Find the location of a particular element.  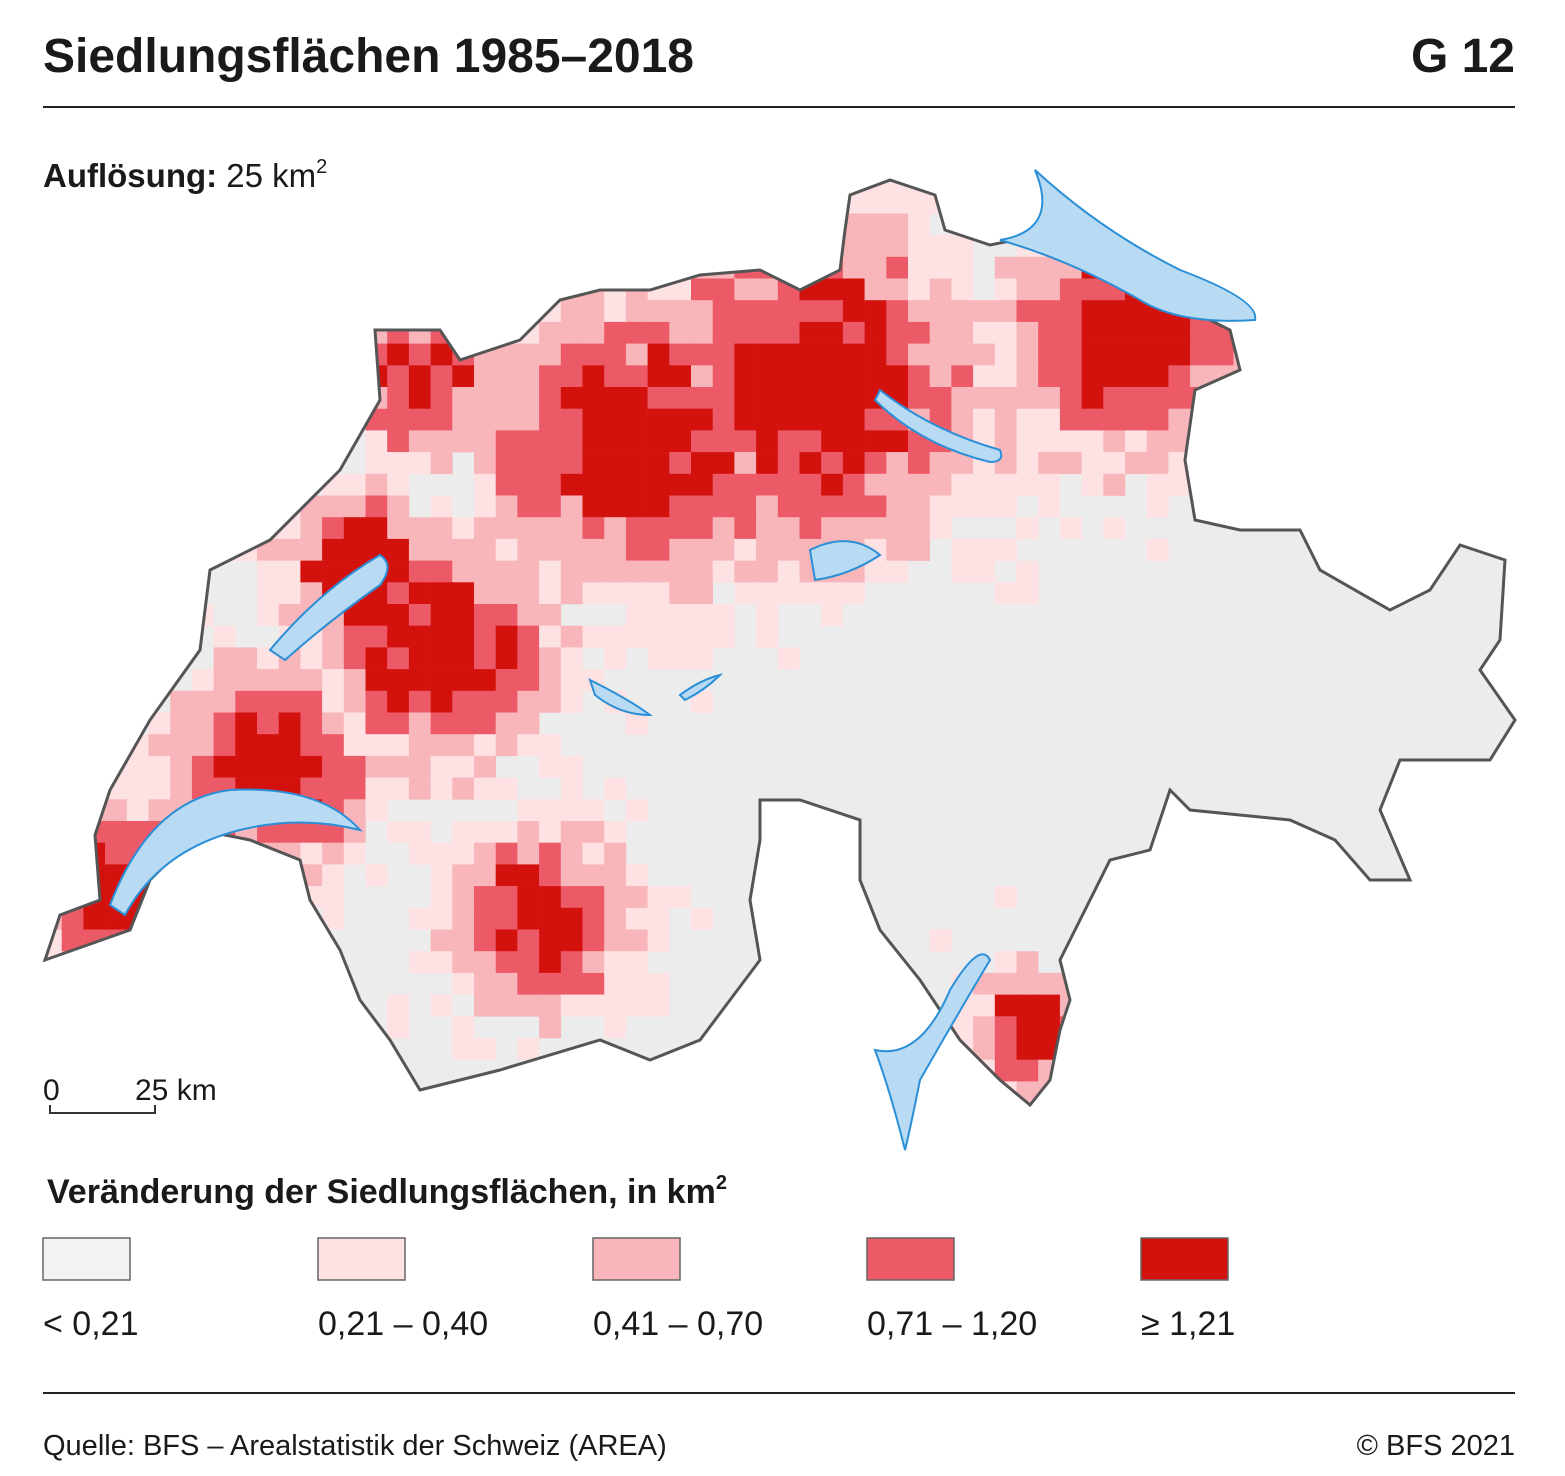

lake is located at coordinates (235, 852).